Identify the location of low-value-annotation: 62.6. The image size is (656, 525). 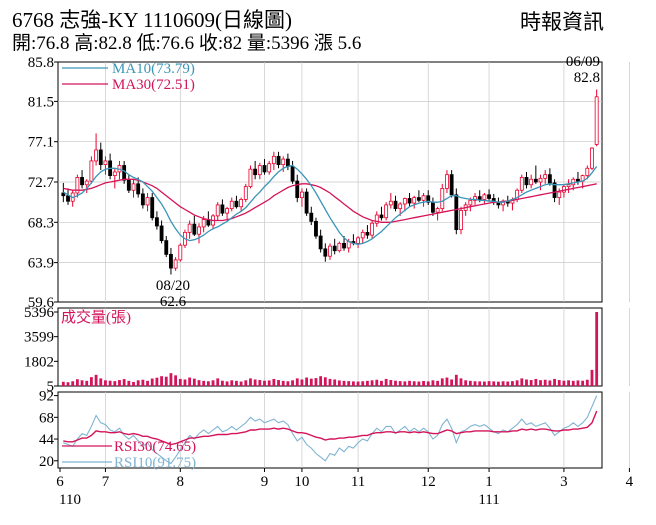
(173, 302).